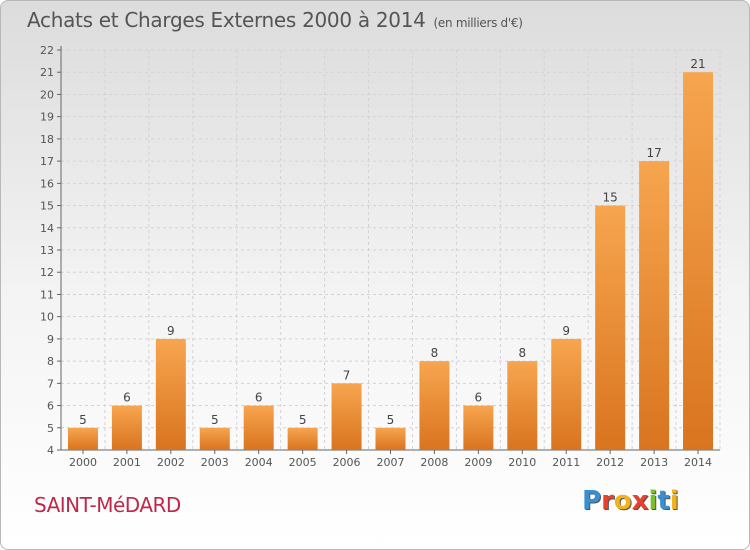 The image size is (750, 550). Describe the element at coordinates (566, 462) in the screenshot. I see `x-tick-label: 2011` at that location.